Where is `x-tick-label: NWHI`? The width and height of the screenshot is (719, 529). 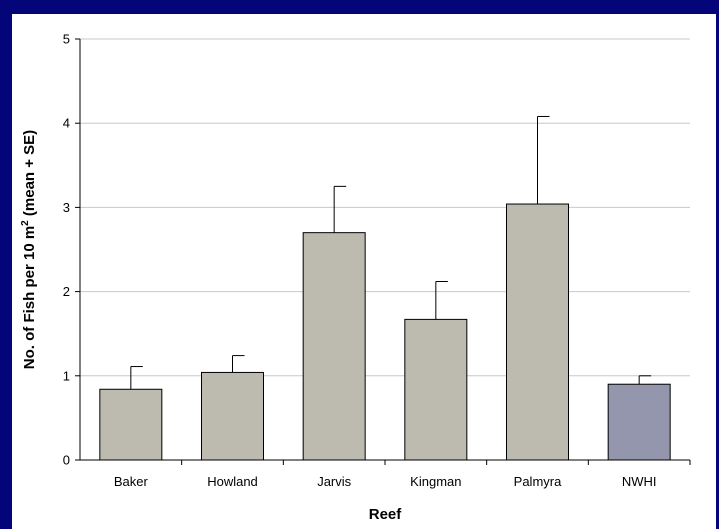
x-tick-label: NWHI is located at coordinates (639, 481).